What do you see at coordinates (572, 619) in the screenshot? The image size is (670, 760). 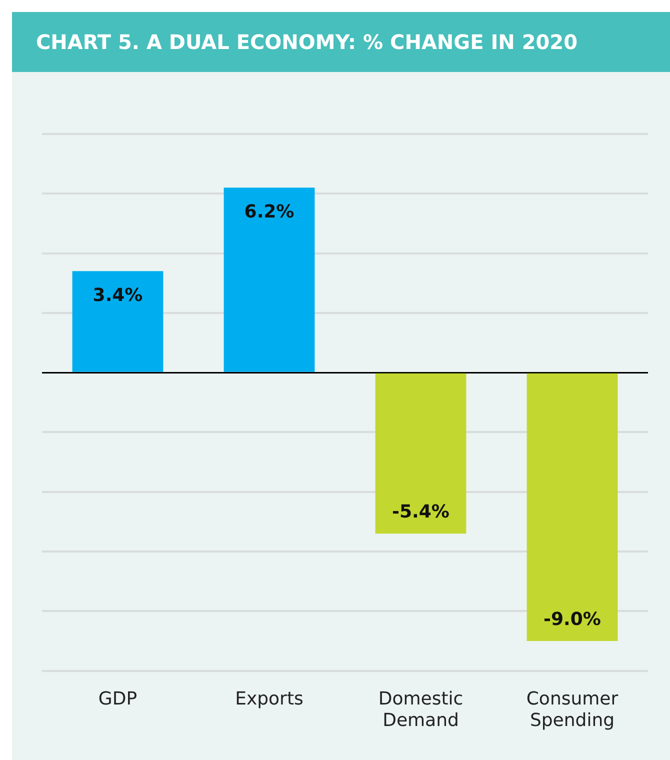 I see `data-label: -9.0%` at bounding box center [572, 619].